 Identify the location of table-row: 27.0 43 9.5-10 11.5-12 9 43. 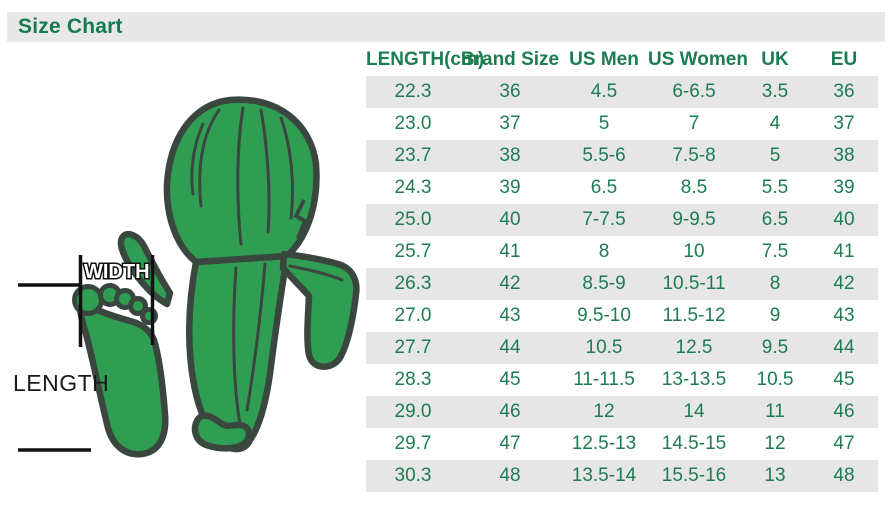
(622, 316).